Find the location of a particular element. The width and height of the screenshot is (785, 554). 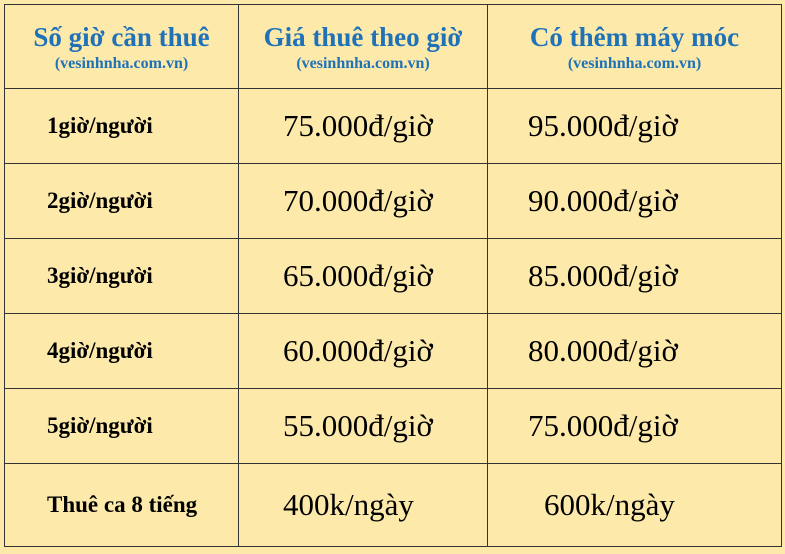

table-cell: 400k/ngày is located at coordinates (363, 505).